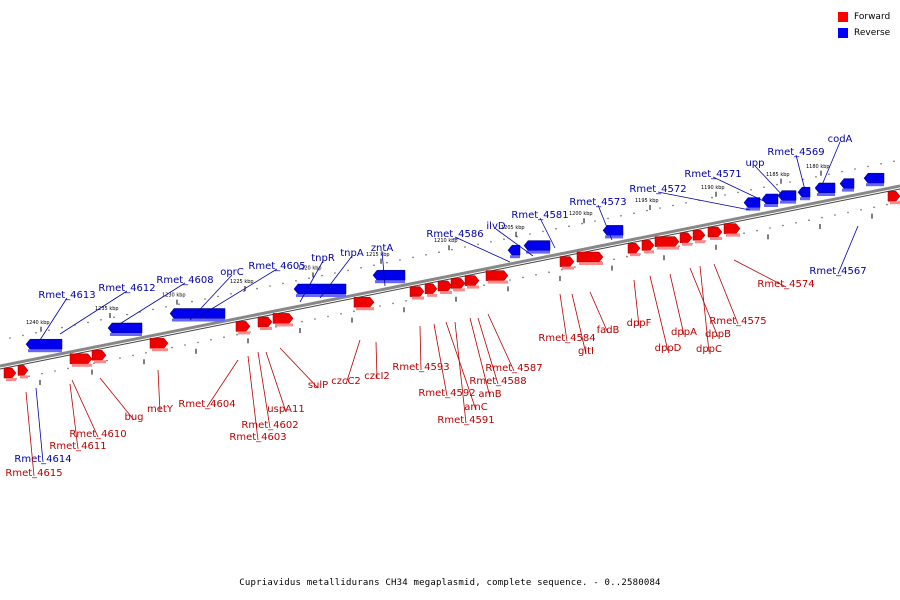  Describe the element at coordinates (699, 235) in the screenshot. I see `gene-dppc` at that location.